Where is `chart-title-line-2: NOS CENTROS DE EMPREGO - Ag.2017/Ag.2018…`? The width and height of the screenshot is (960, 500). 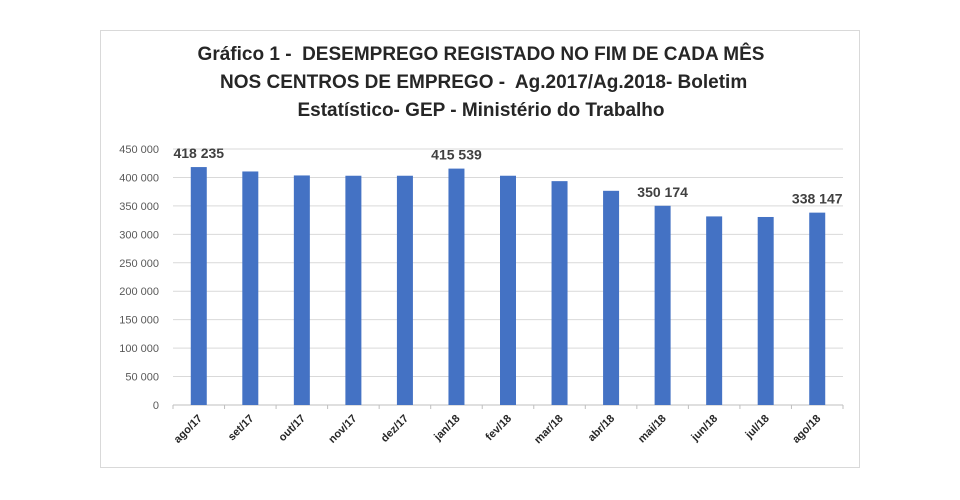
chart-title-line-2: NOS CENTROS DE EMPREGO - Ag.2017/Ag.2018… is located at coordinates (481, 82).